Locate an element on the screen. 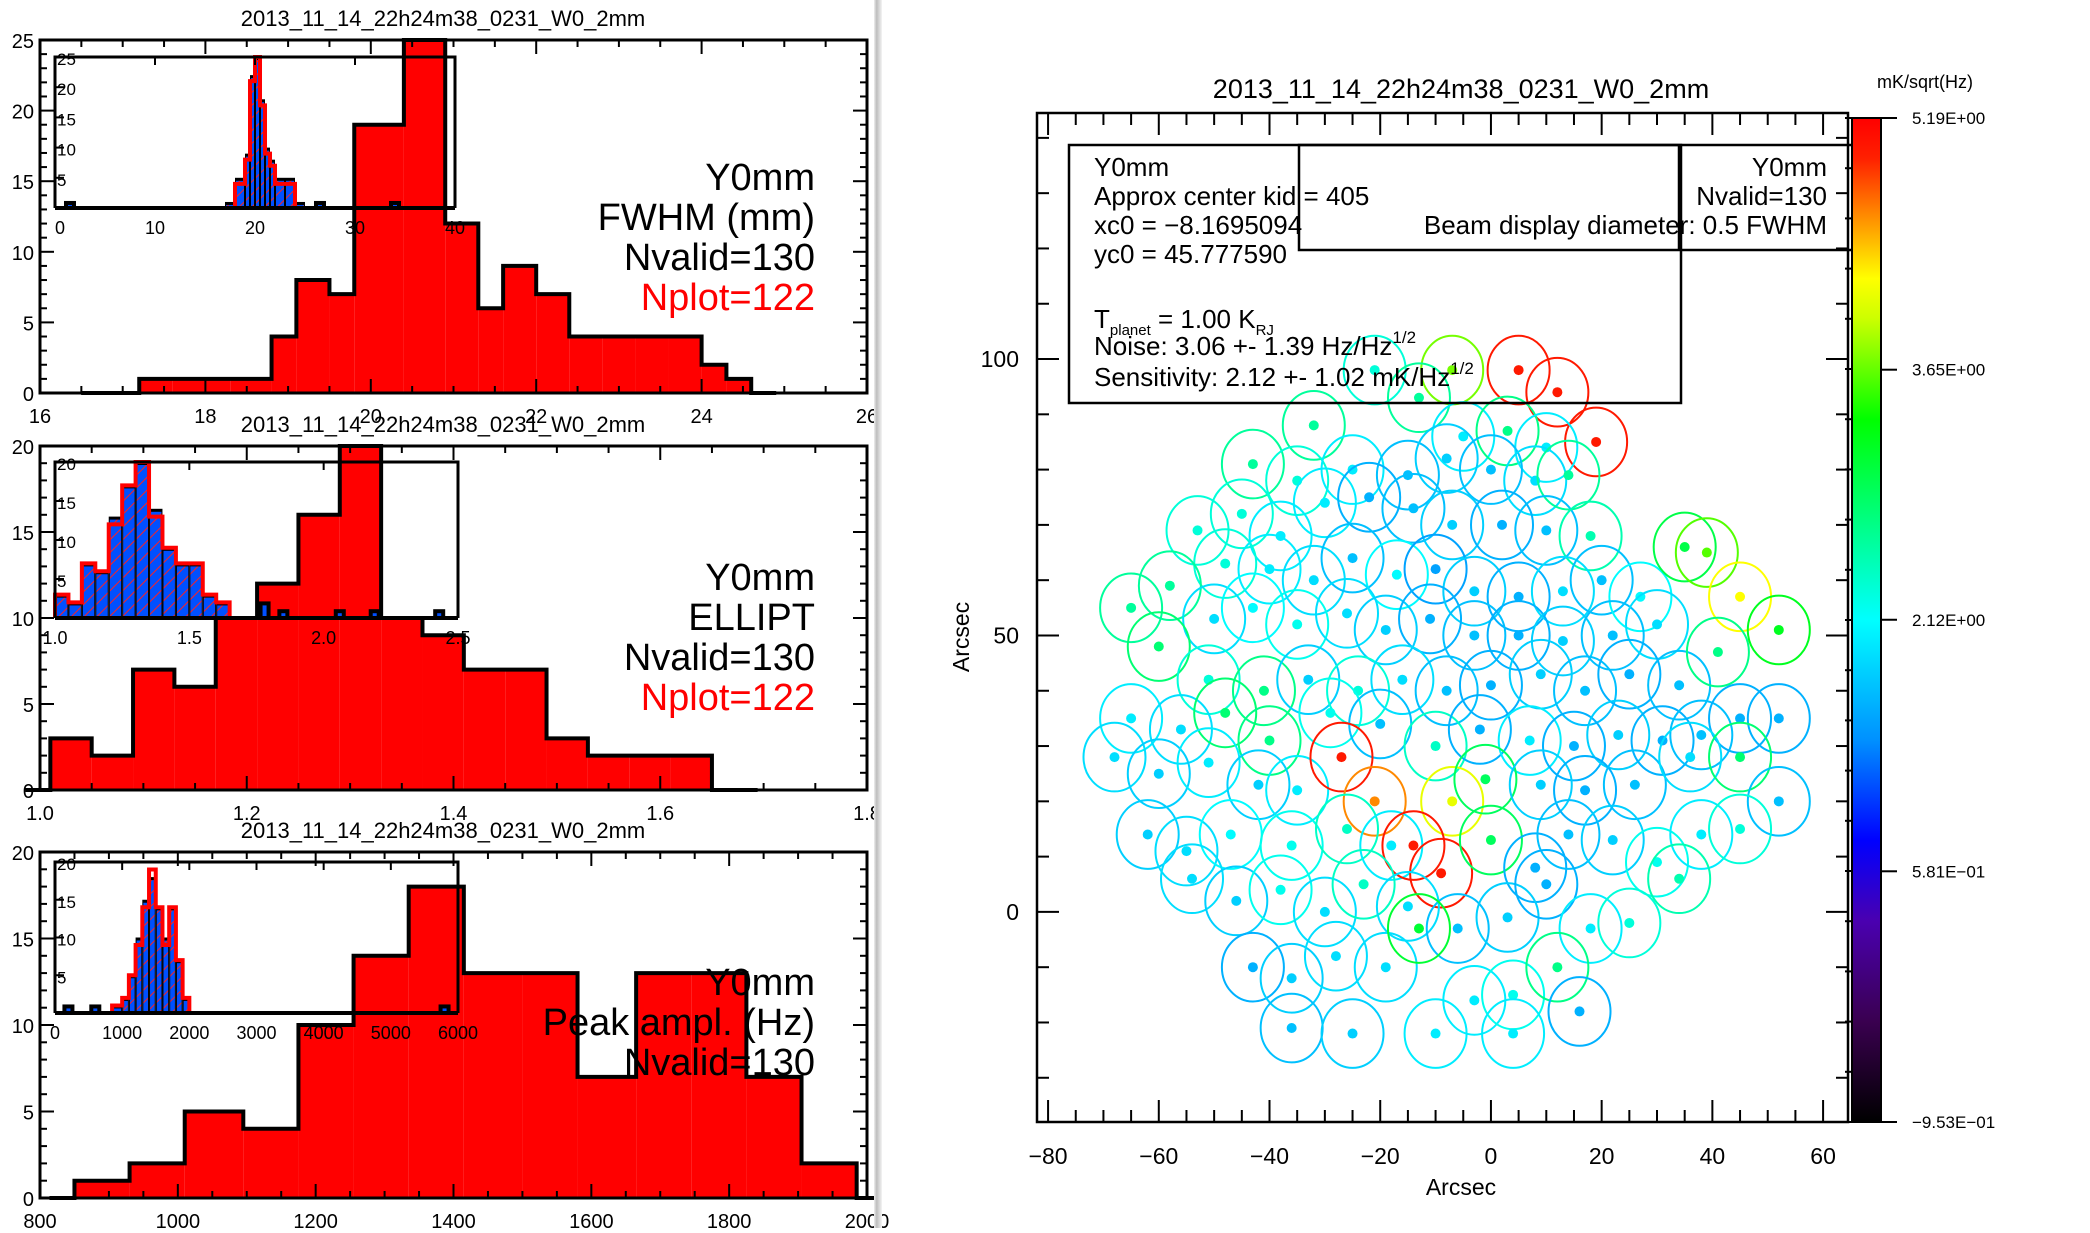 This screenshot has height=1233, width=2090. map-y-tick-label: 0 is located at coordinates (1012, 912).